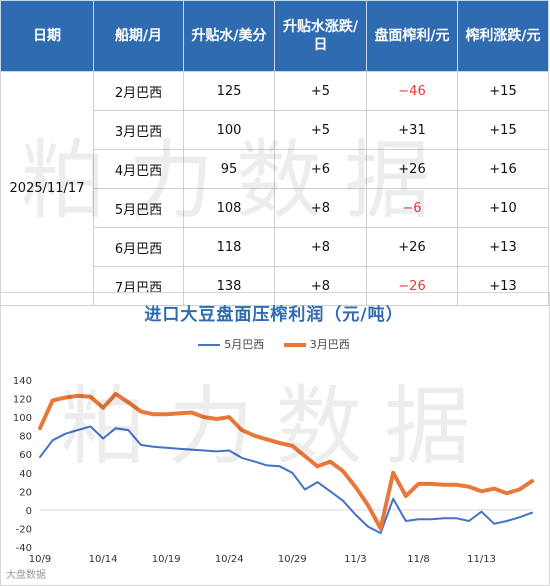 The image size is (550, 586). I want to click on basis-cell: 125, so click(229, 91).